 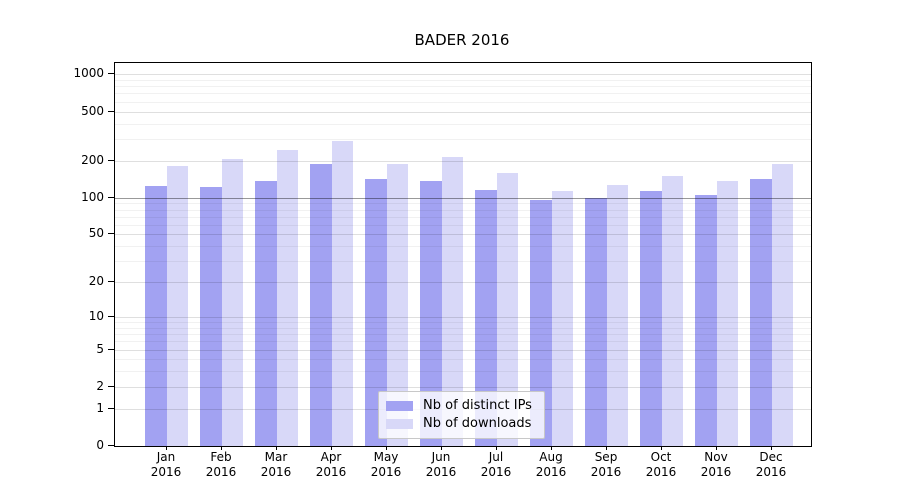 I want to click on x-tick-month: May, so click(x=386, y=457).